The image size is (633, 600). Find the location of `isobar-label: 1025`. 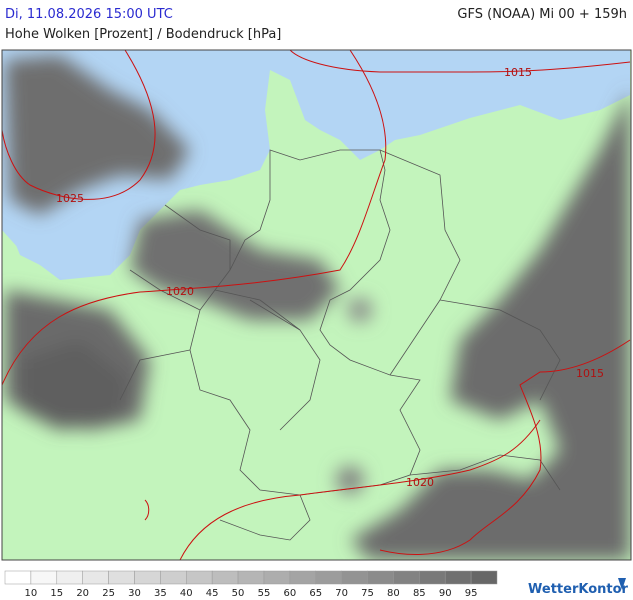

isobar-label: 1025 is located at coordinates (70, 198).